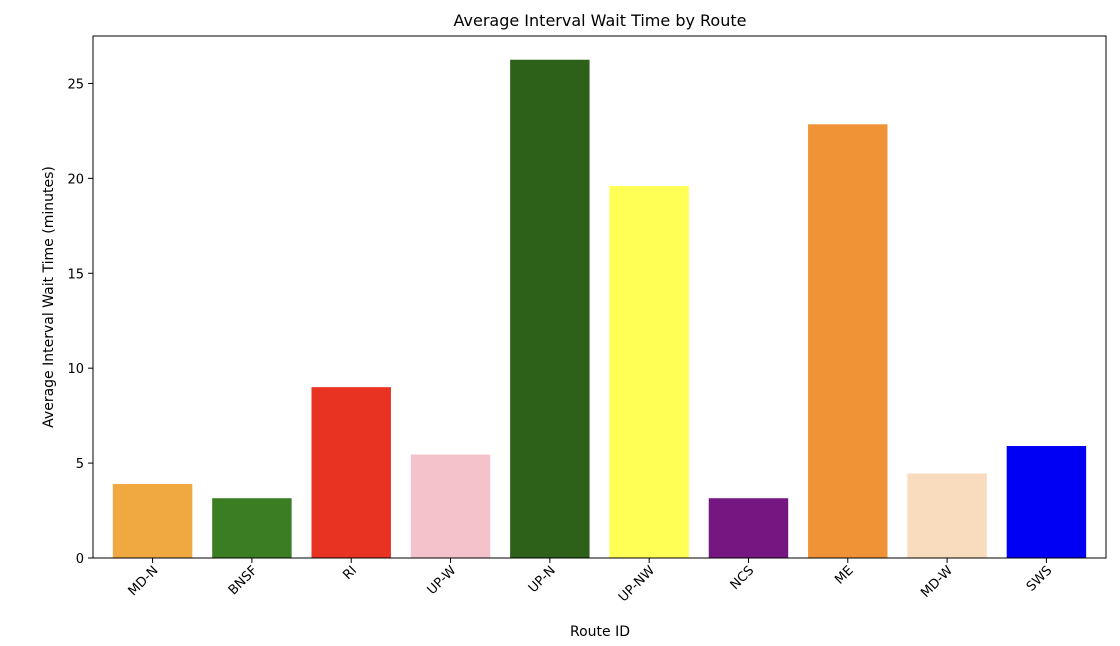 Image resolution: width=1120 pixels, height=646 pixels. What do you see at coordinates (848, 341) in the screenshot?
I see `bar-me` at bounding box center [848, 341].